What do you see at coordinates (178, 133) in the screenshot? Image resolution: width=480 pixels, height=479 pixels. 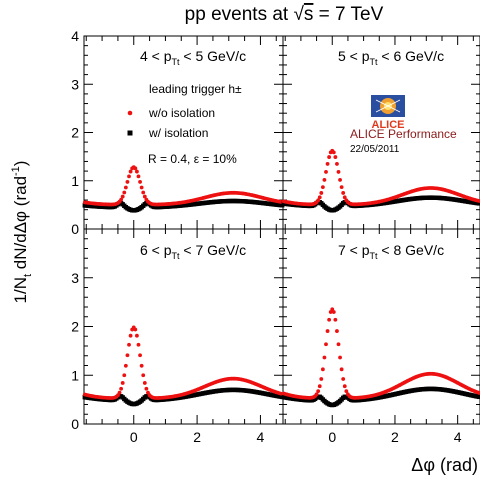 I see `legend-label-w-isolation: w/ isolation` at bounding box center [178, 133].